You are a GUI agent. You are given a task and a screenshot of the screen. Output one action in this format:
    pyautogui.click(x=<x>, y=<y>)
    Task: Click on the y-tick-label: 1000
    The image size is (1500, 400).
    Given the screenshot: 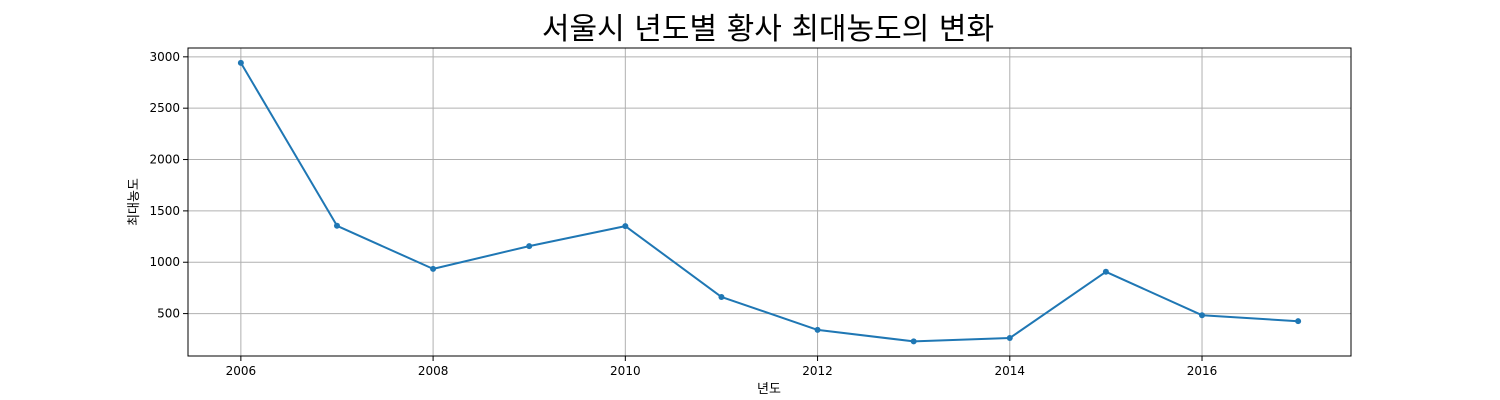 What is the action you would take?
    pyautogui.click(x=164, y=262)
    